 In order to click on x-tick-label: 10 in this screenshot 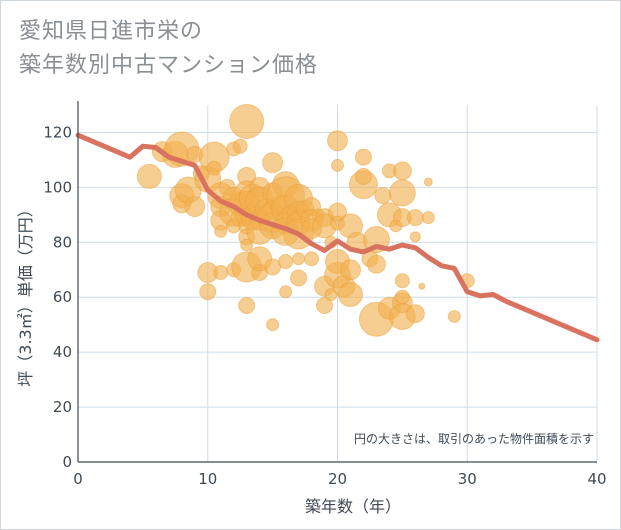, I will do `click(207, 479)`.